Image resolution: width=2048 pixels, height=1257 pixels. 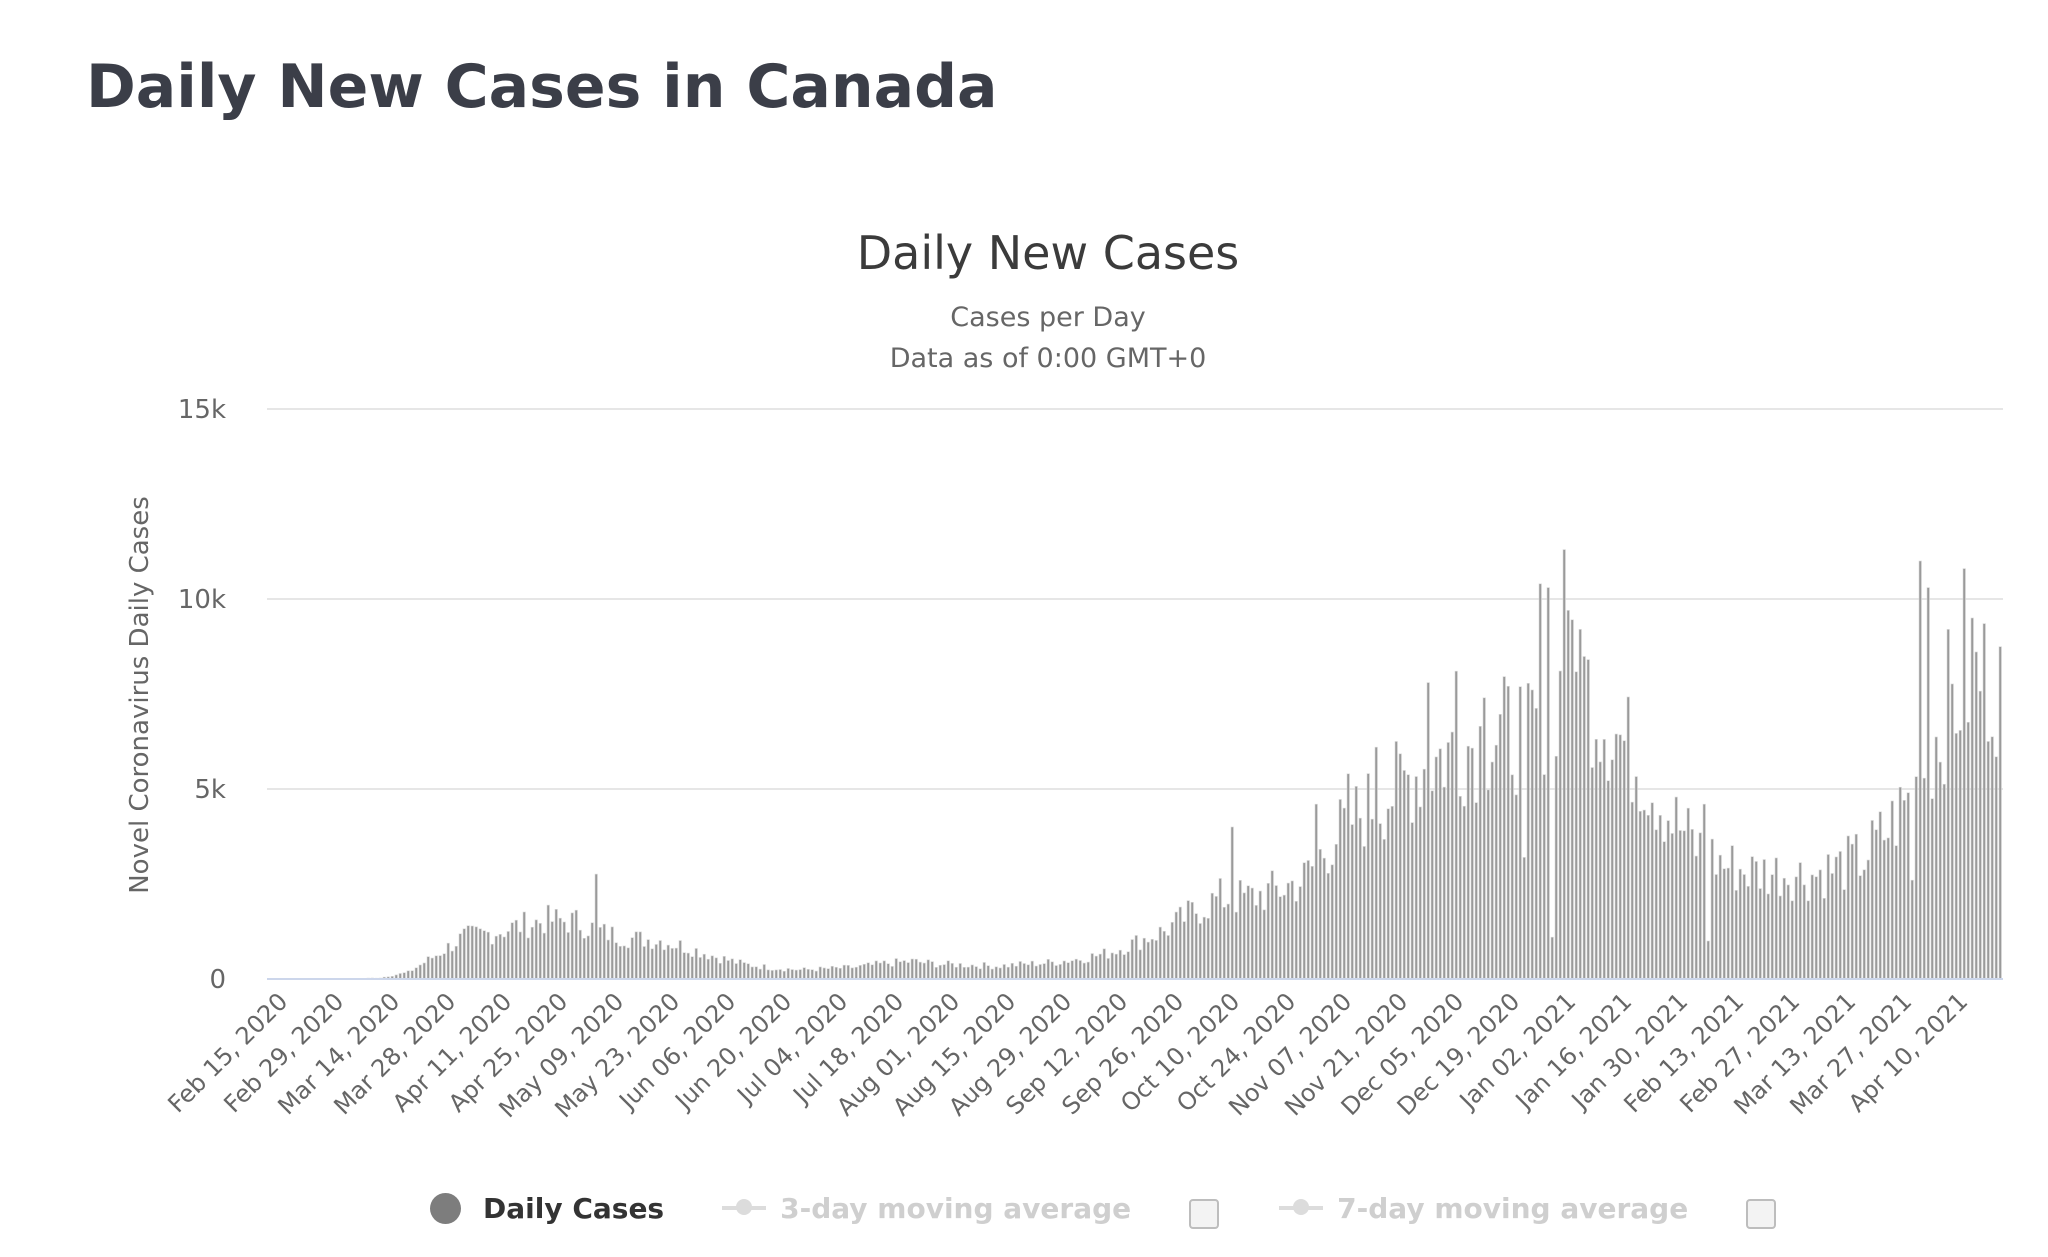 I want to click on 3-day-average-checkbox, so click(x=1204, y=1214).